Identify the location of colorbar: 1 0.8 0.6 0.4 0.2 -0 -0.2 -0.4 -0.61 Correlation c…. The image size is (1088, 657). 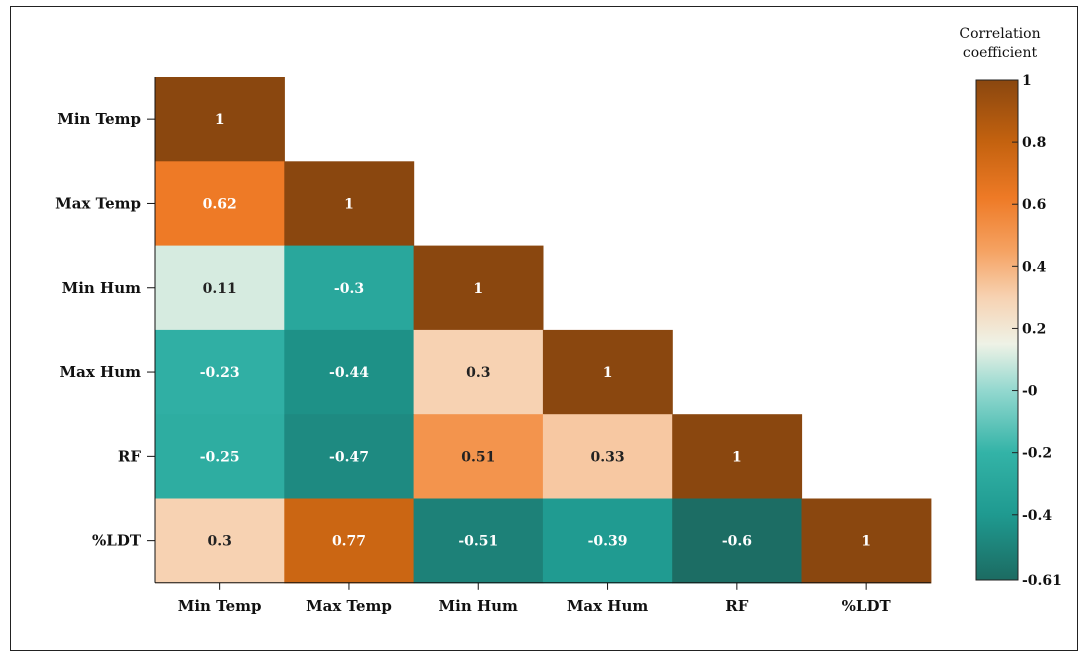
(1010, 307).